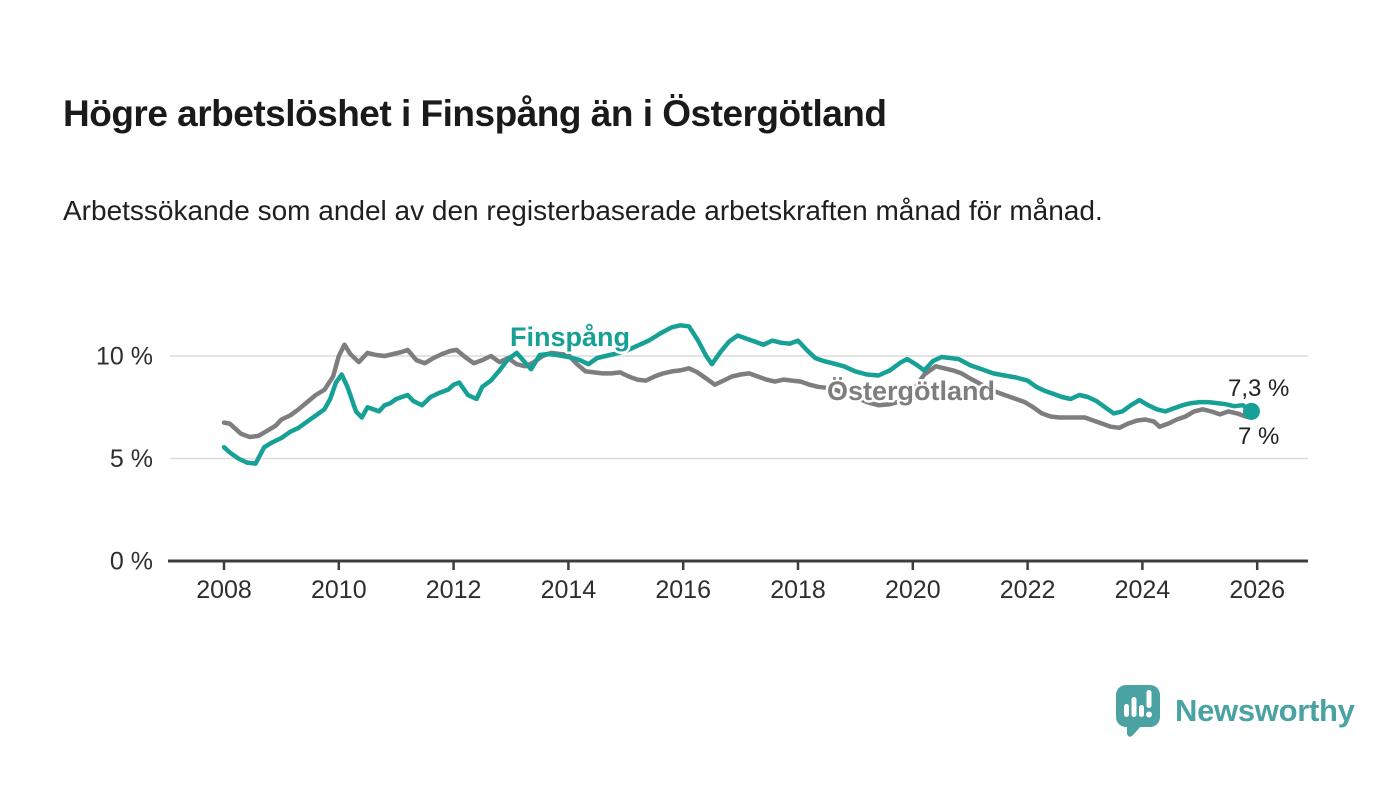  I want to click on line-ostergotland, so click(737, 391).